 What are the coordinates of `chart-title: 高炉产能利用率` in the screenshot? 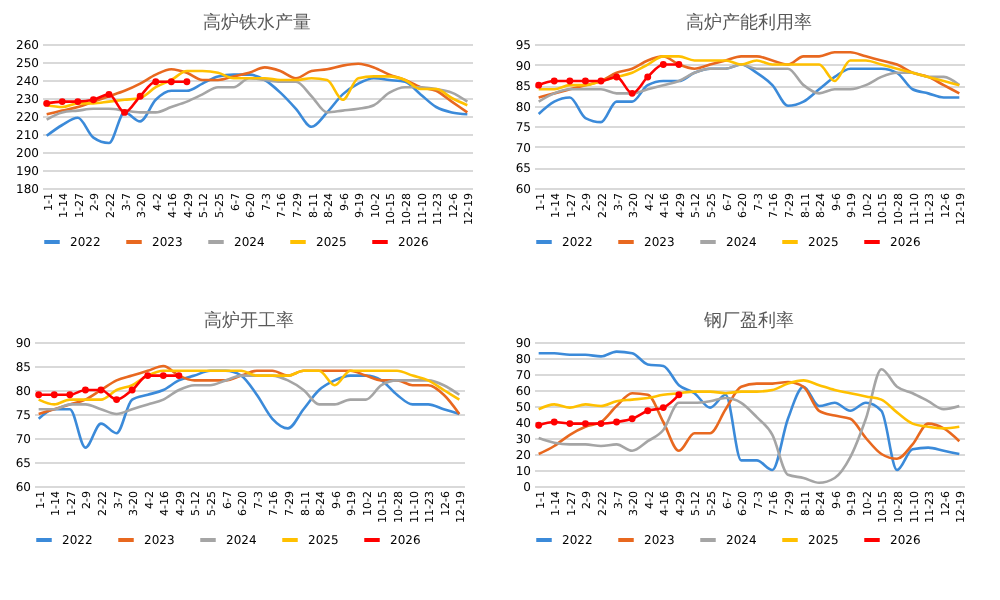 It's located at (749, 23).